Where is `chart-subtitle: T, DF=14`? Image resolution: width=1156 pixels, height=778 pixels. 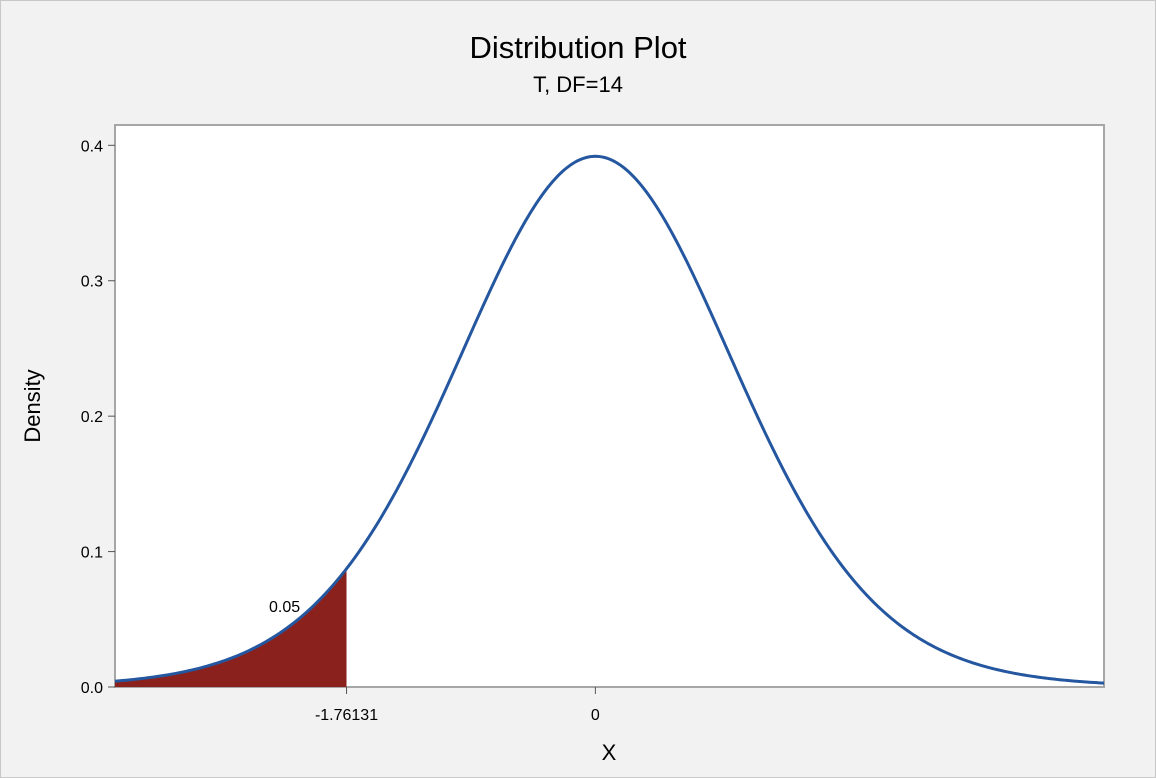
chart-subtitle: T, DF=14 is located at coordinates (578, 84).